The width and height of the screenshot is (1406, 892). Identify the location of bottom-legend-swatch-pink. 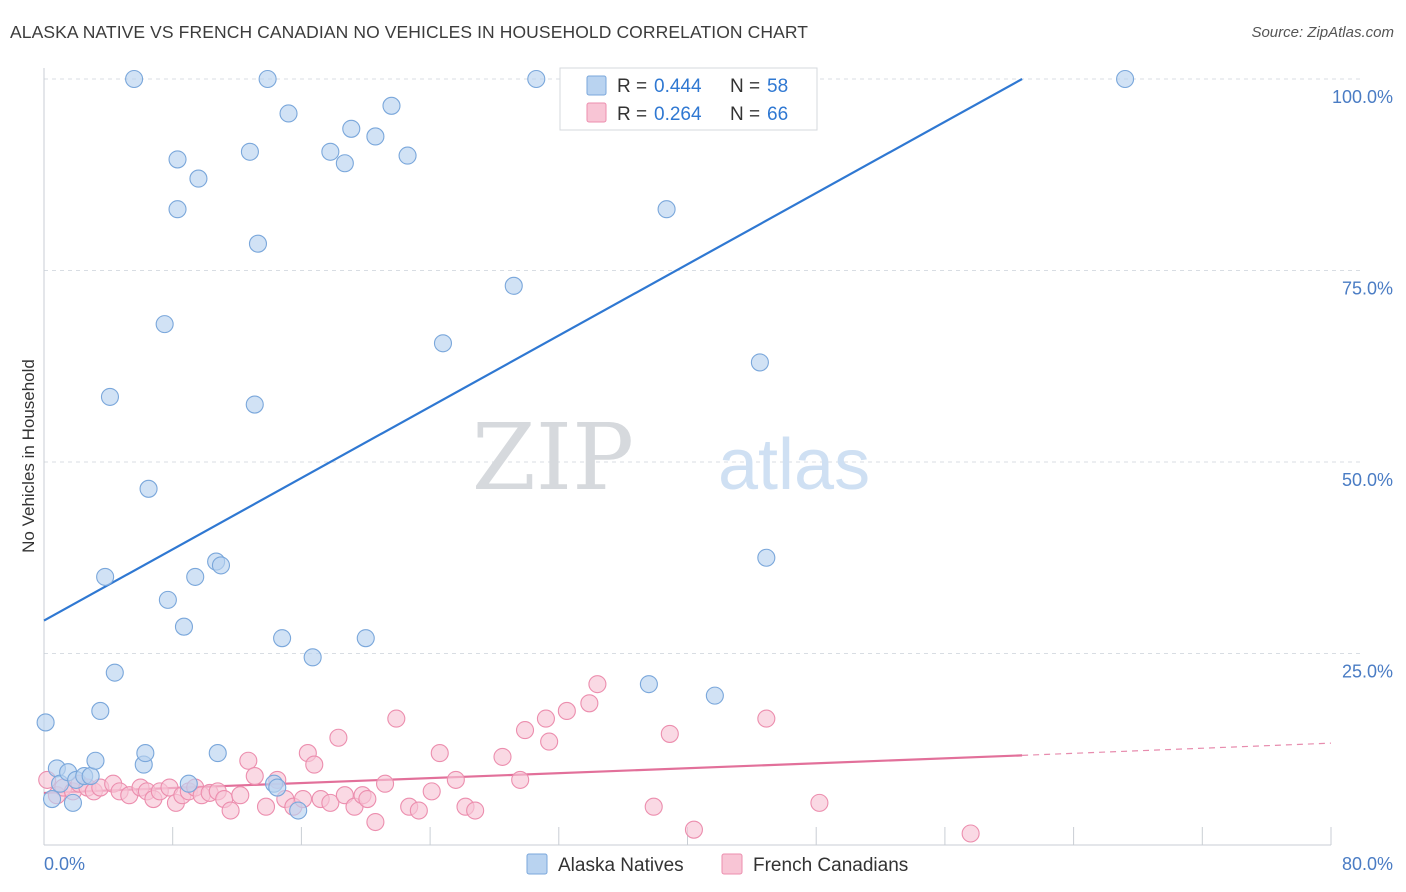
(732, 864).